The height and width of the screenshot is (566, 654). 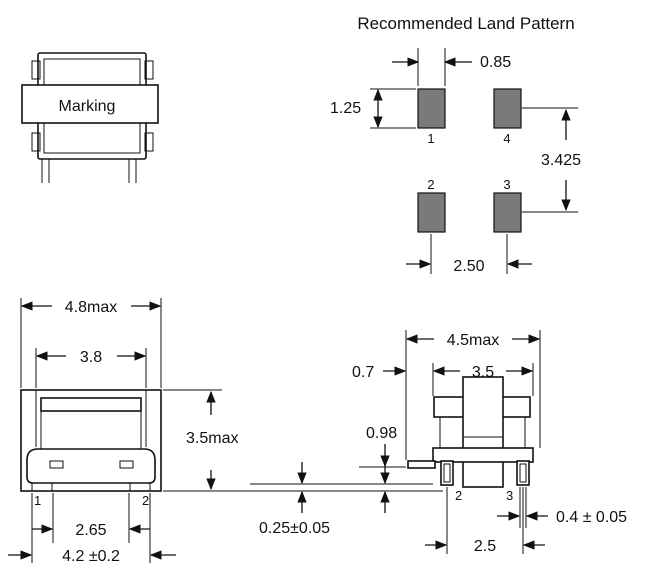 What do you see at coordinates (506, 184) in the screenshot?
I see `pad-3-number: 3` at bounding box center [506, 184].